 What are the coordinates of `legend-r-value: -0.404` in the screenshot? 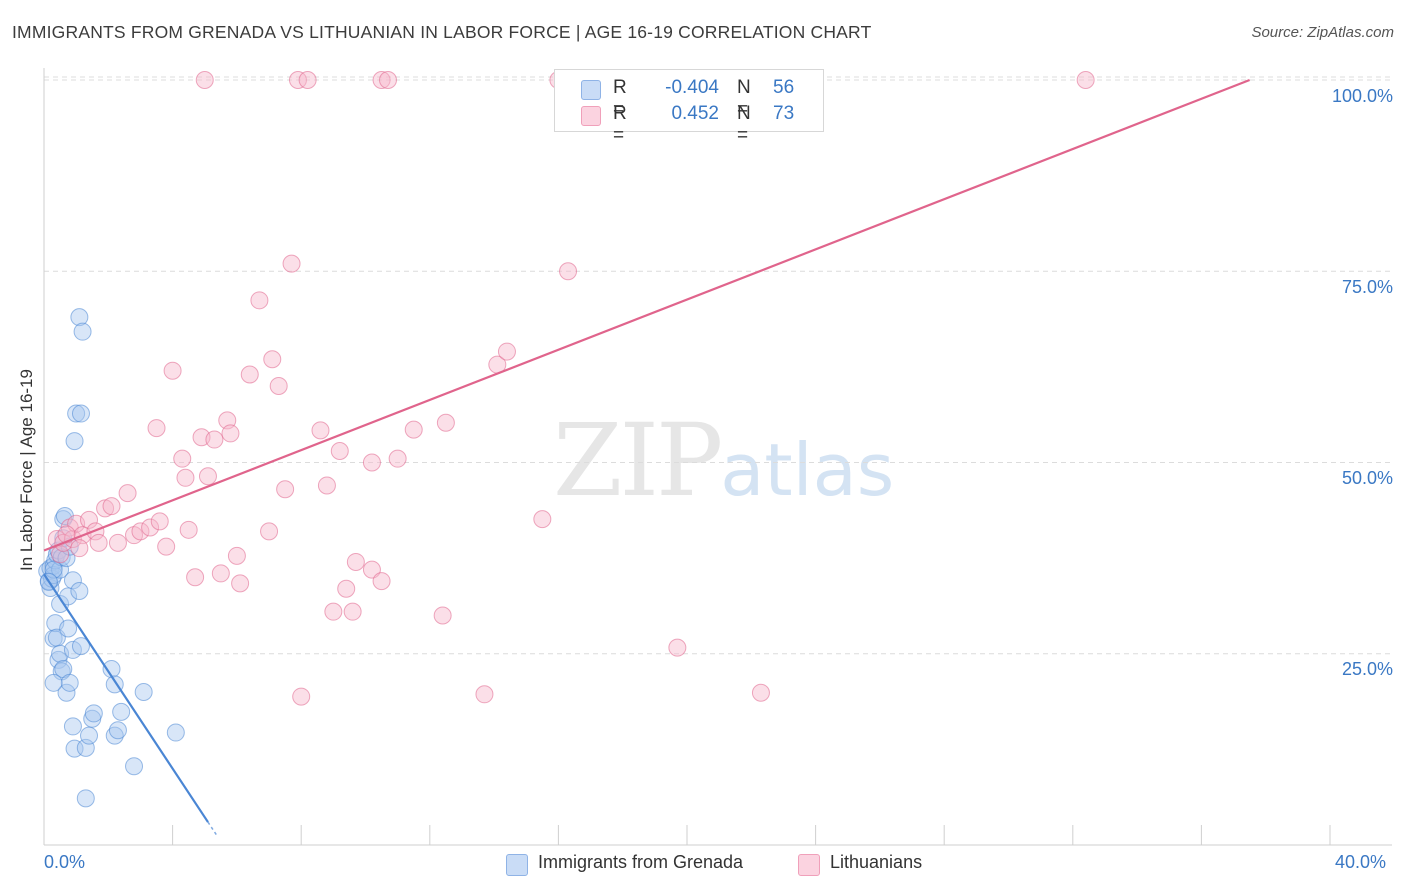 It's located at (692, 87).